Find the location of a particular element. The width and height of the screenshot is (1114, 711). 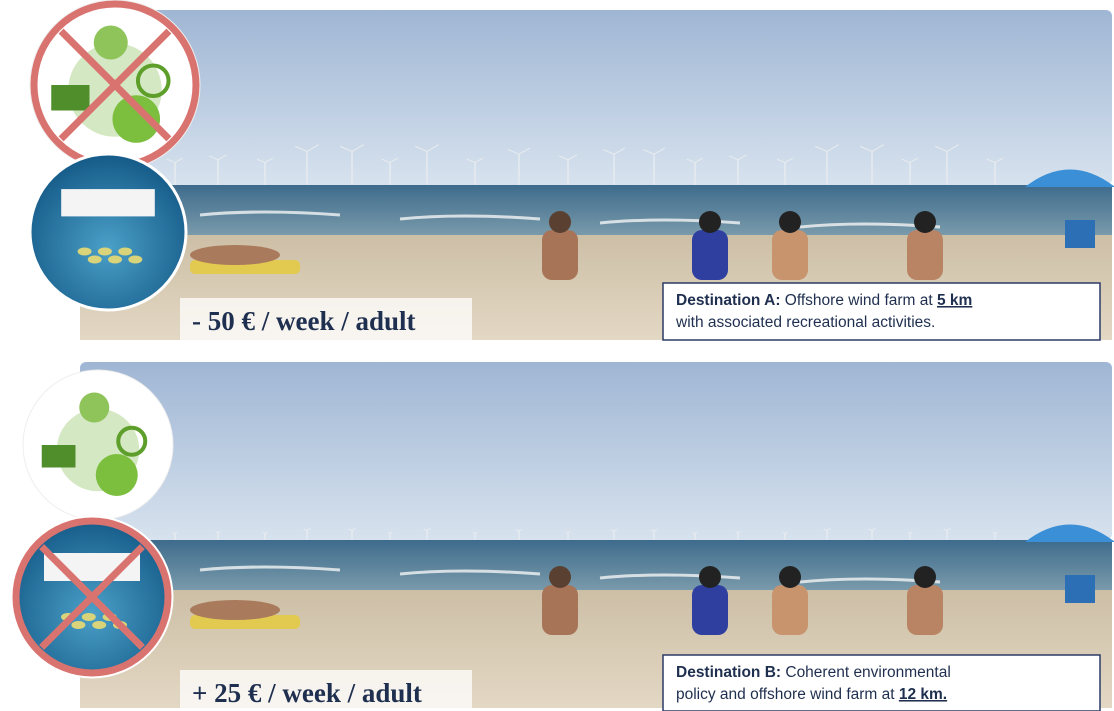

caption-box is located at coordinates (881, 682).